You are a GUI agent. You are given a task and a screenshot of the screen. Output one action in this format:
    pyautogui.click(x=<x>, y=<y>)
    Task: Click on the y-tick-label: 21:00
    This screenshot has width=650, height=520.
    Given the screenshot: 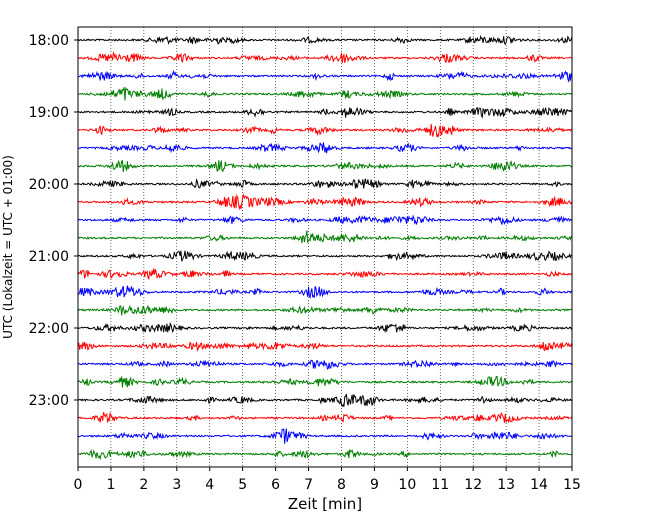 What is the action you would take?
    pyautogui.click(x=49, y=257)
    